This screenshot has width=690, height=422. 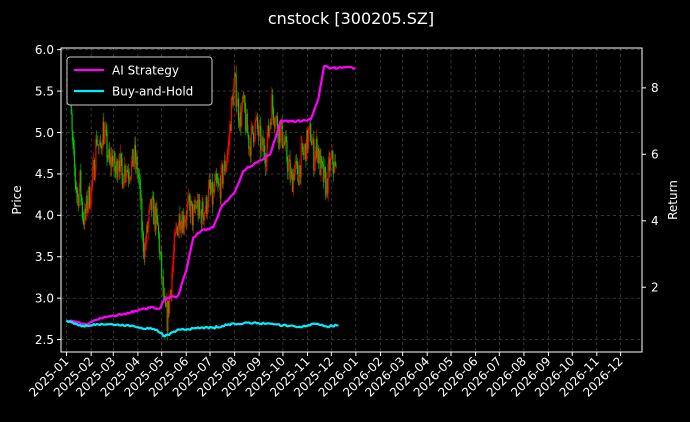 What do you see at coordinates (145, 71) in the screenshot?
I see `legend-label-ai-strategy: AI Strategy` at bounding box center [145, 71].